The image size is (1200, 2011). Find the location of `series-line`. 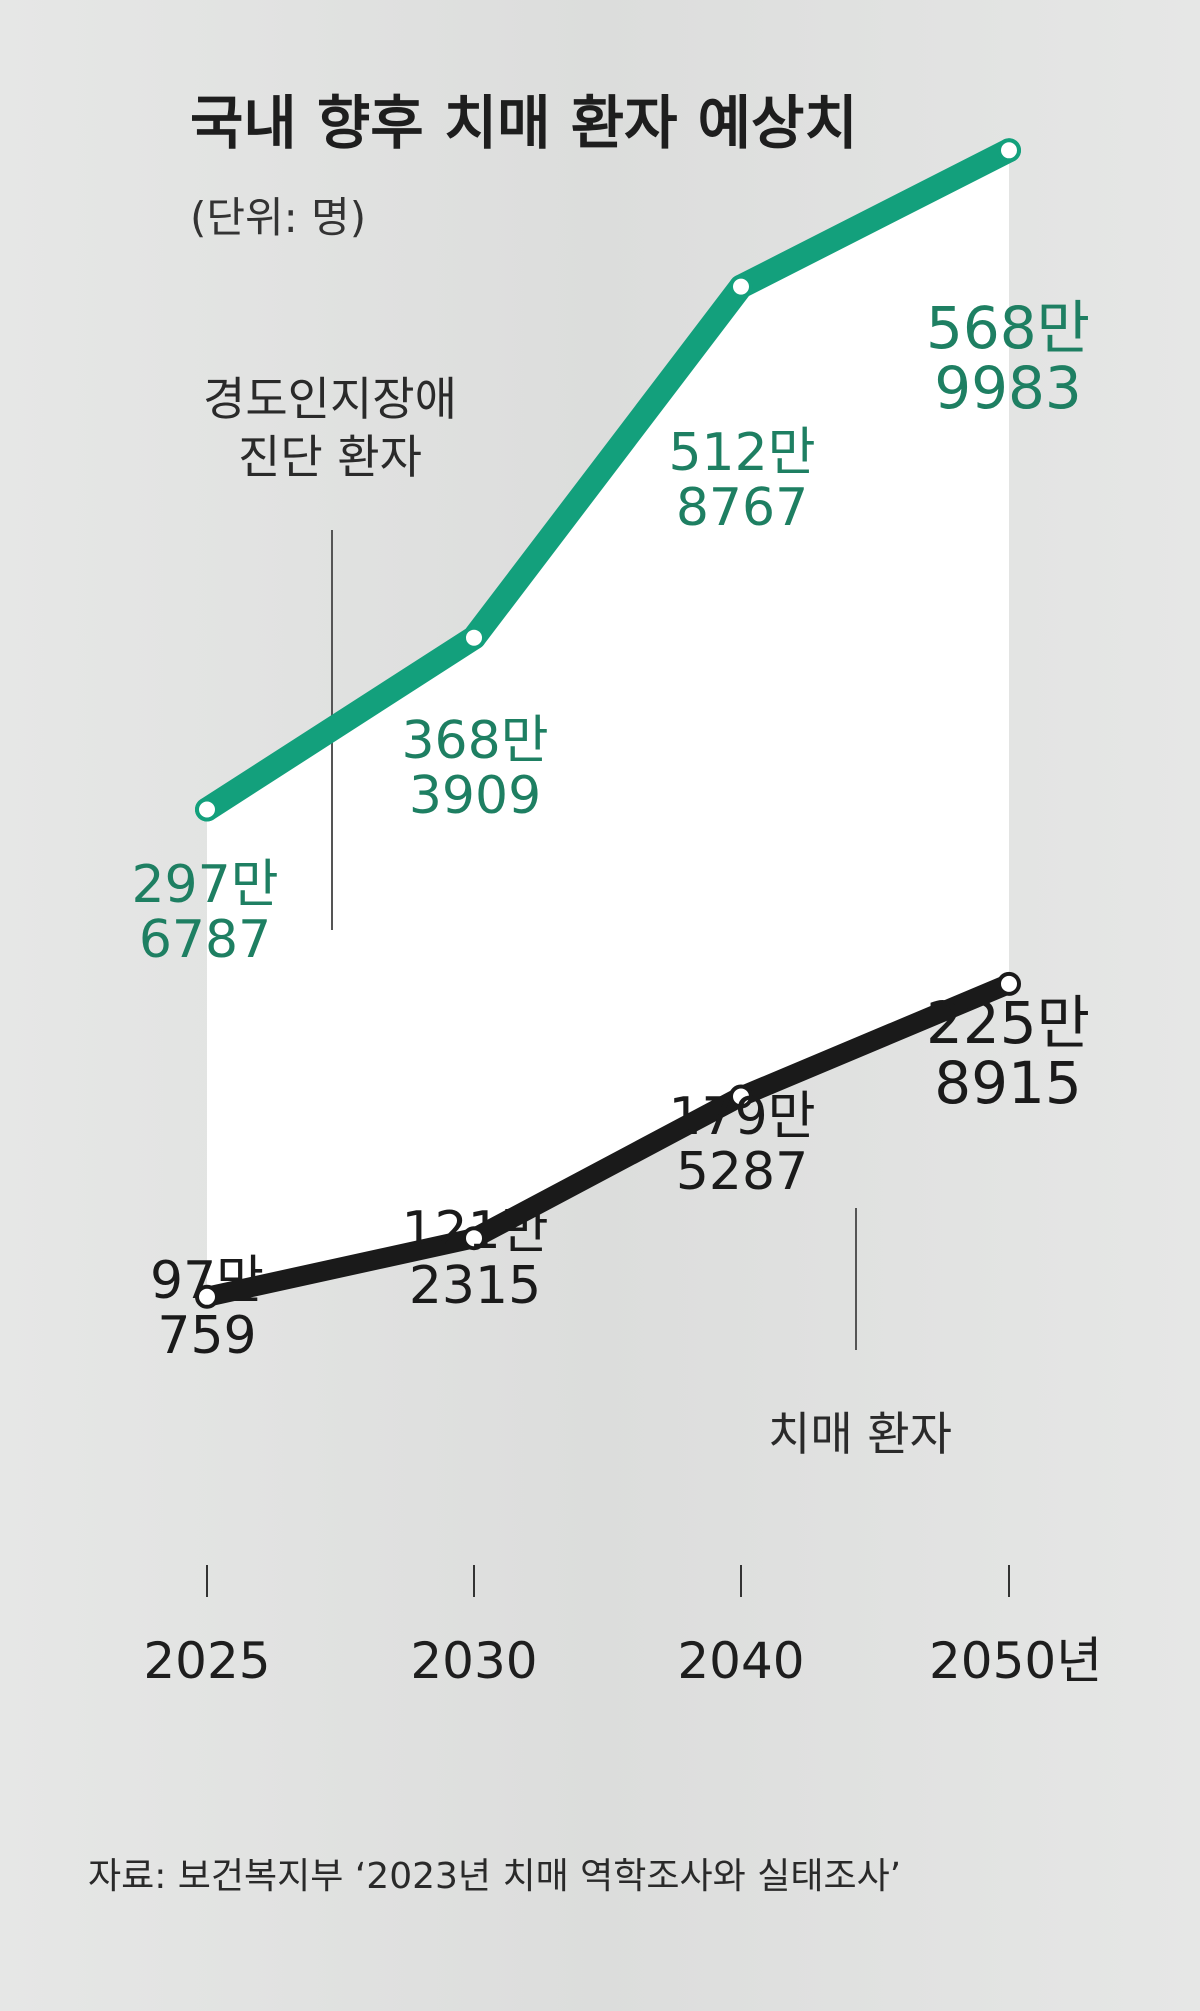

series-line is located at coordinates (608, 1140).